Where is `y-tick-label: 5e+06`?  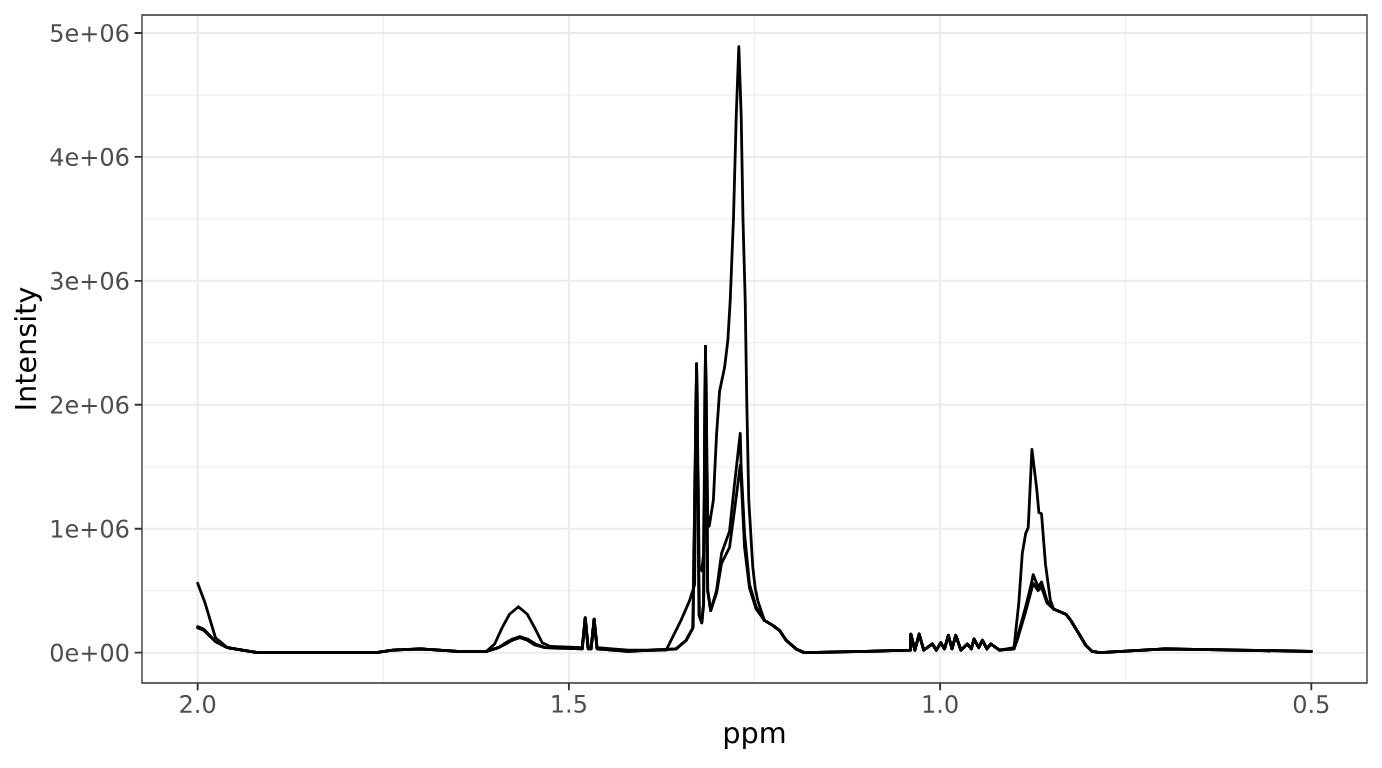 y-tick-label: 5e+06 is located at coordinates (90, 33).